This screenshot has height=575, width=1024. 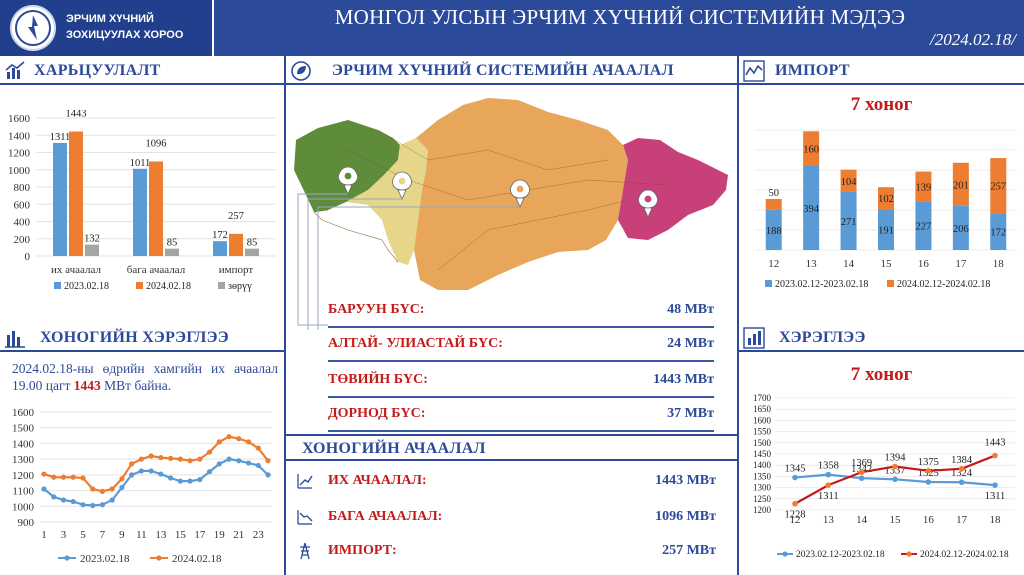 What do you see at coordinates (33, 28) in the screenshot?
I see `logo-emblem-icon` at bounding box center [33, 28].